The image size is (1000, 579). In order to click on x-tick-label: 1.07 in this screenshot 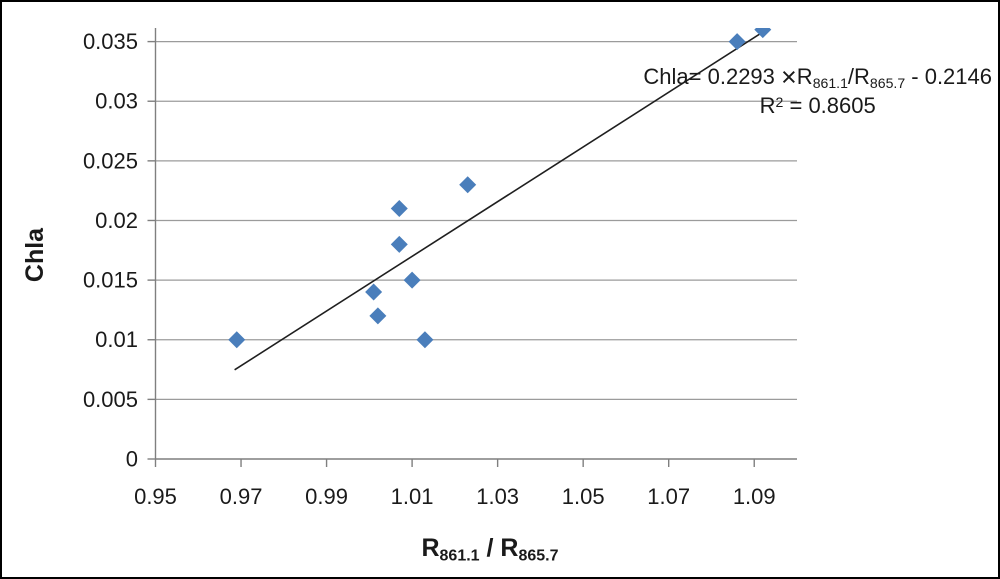, I will do `click(668, 496)`.